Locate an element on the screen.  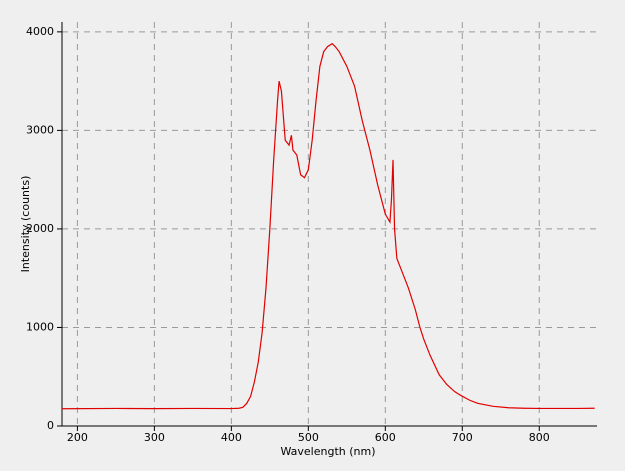
y-tick-label: 2000 is located at coordinates (40, 228).